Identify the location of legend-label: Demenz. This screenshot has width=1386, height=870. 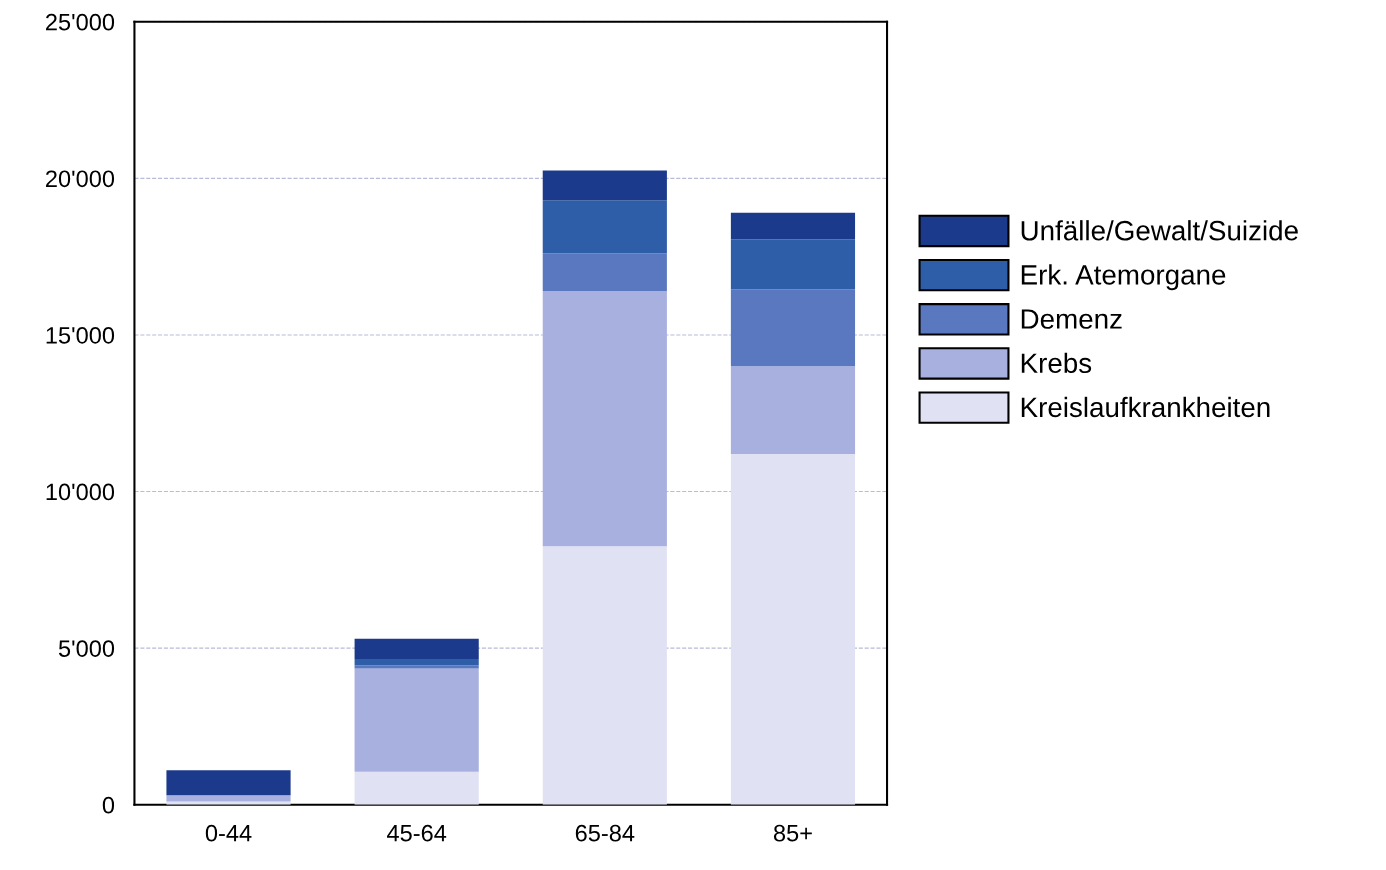
(1071, 319).